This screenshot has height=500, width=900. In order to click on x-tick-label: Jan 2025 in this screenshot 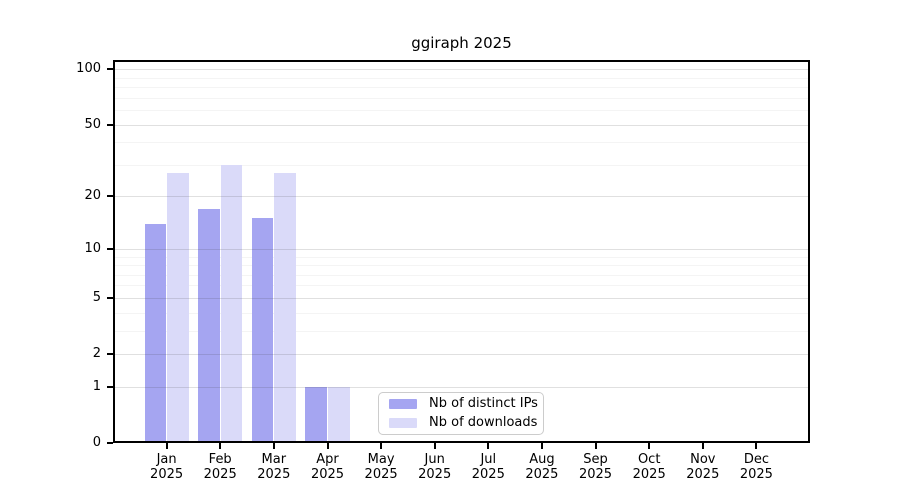, I will do `click(167, 467)`.